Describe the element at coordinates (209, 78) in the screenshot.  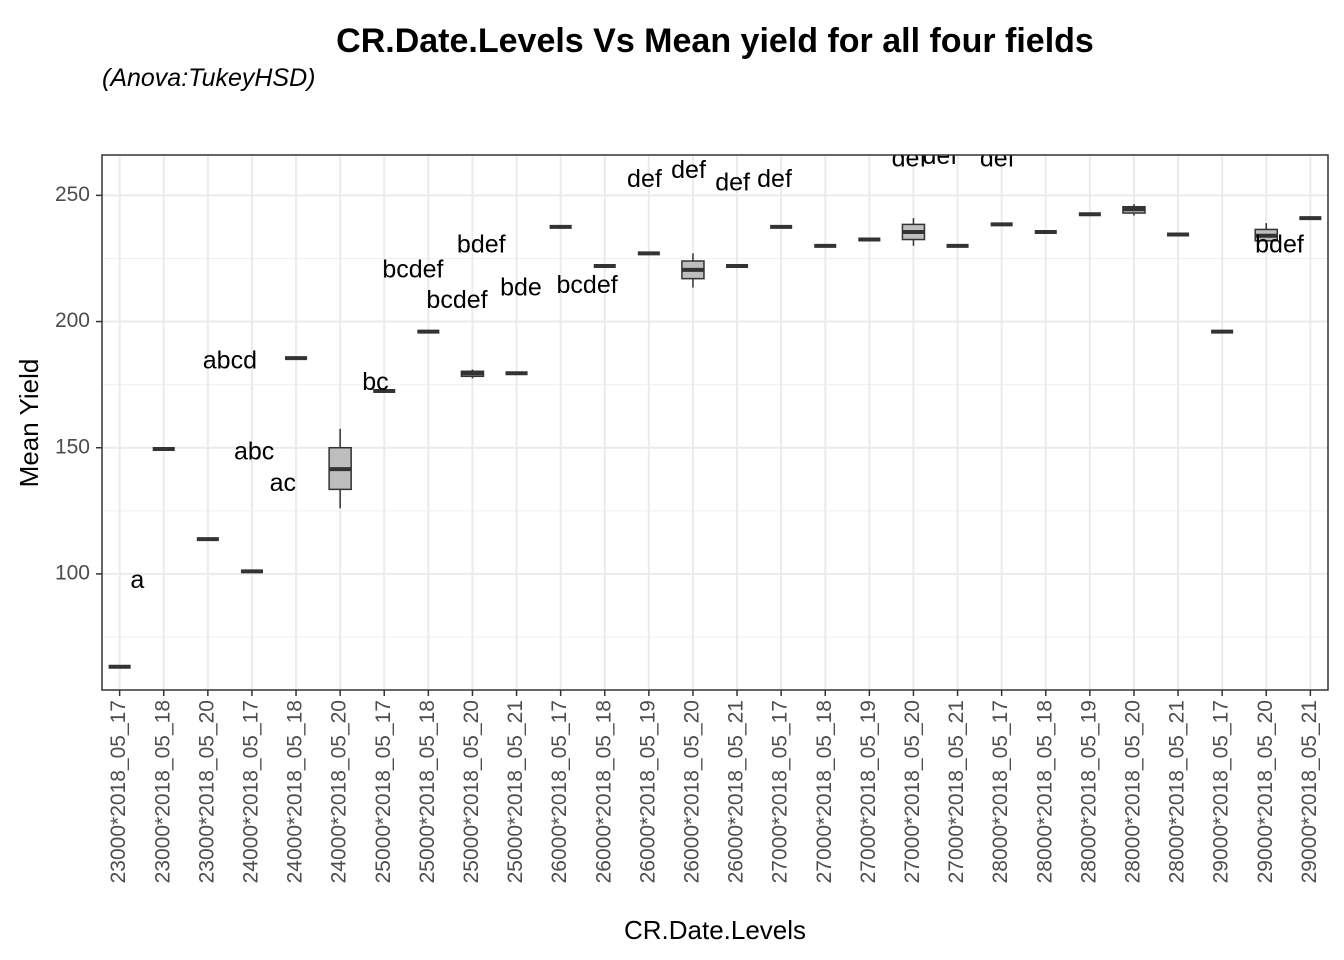
I see `chart-subtitle: (Anova:TukeyHSD)` at that location.